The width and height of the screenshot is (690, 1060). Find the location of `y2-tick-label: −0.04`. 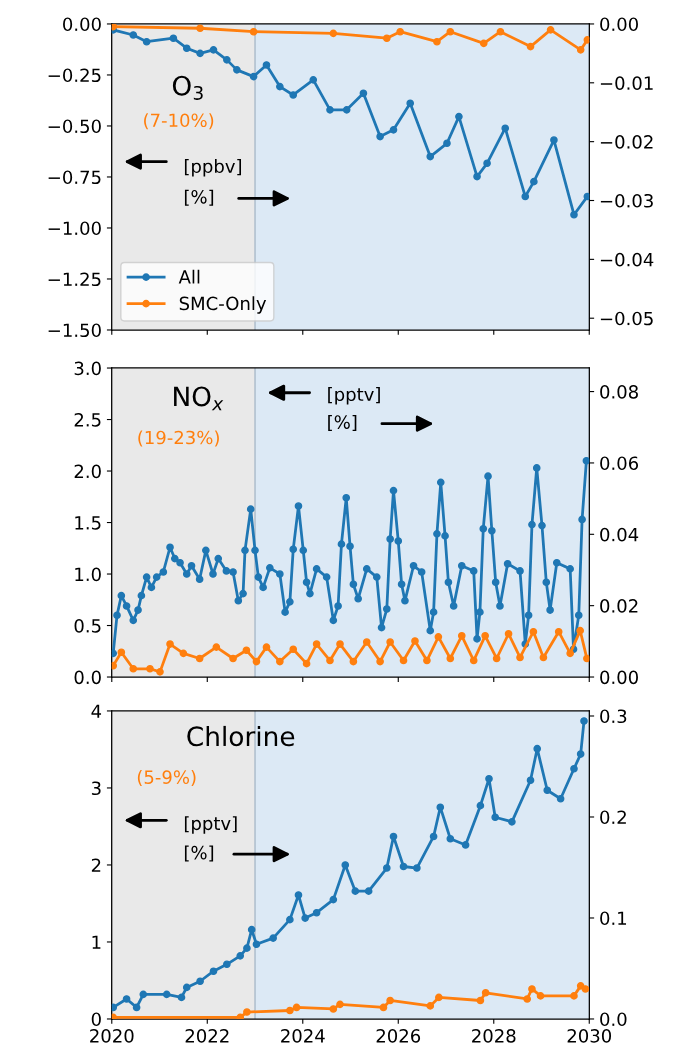

y2-tick-label: −0.04 is located at coordinates (627, 259).